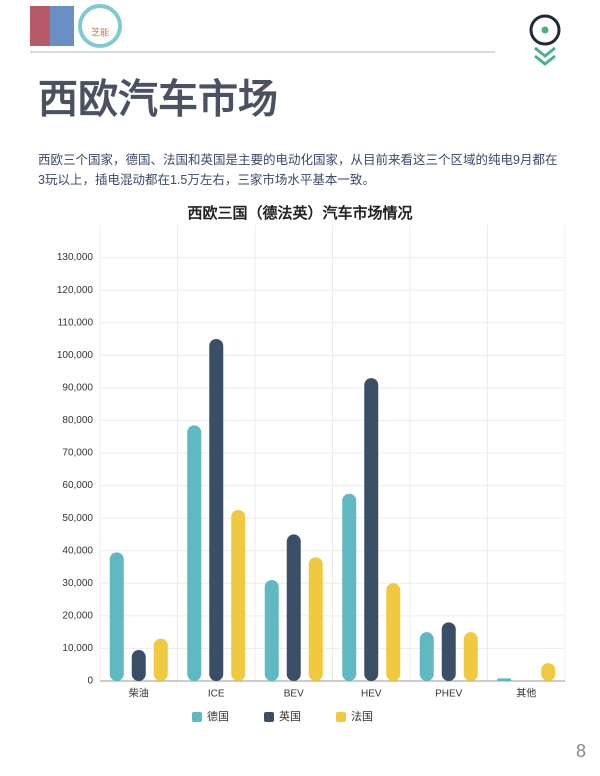  What do you see at coordinates (77, 648) in the screenshot?
I see `y-tick-label: 10,000` at bounding box center [77, 648].